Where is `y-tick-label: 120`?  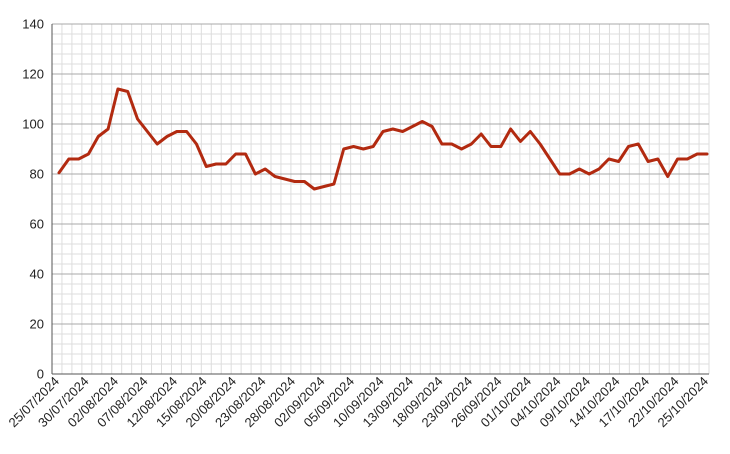 y-tick-label: 120 is located at coordinates (33, 74).